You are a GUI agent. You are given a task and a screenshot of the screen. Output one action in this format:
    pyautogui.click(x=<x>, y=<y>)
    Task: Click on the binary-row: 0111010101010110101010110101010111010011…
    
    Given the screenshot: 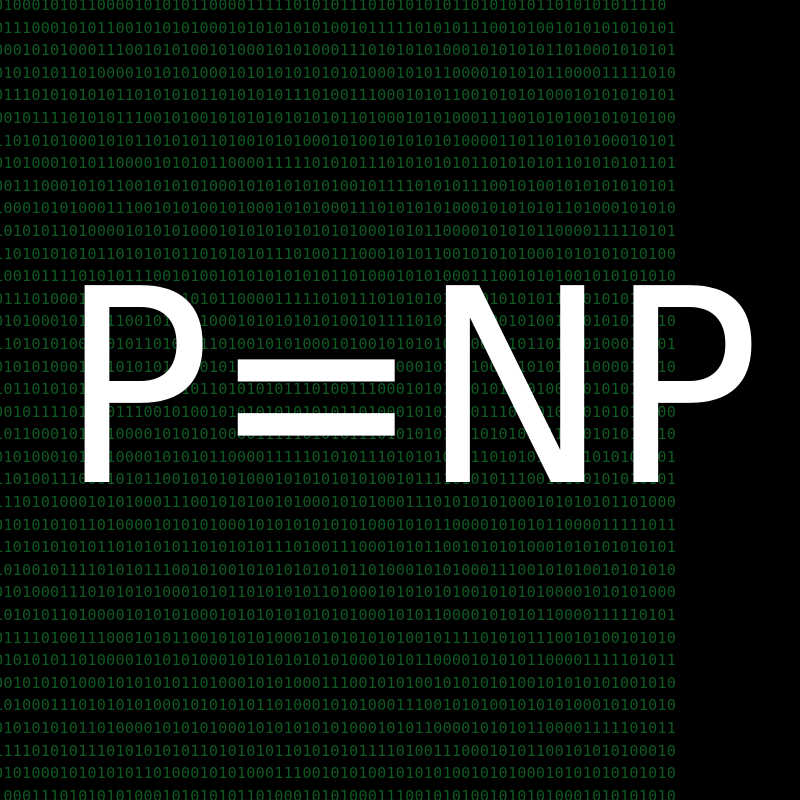 What is the action you would take?
    pyautogui.click(x=338, y=95)
    